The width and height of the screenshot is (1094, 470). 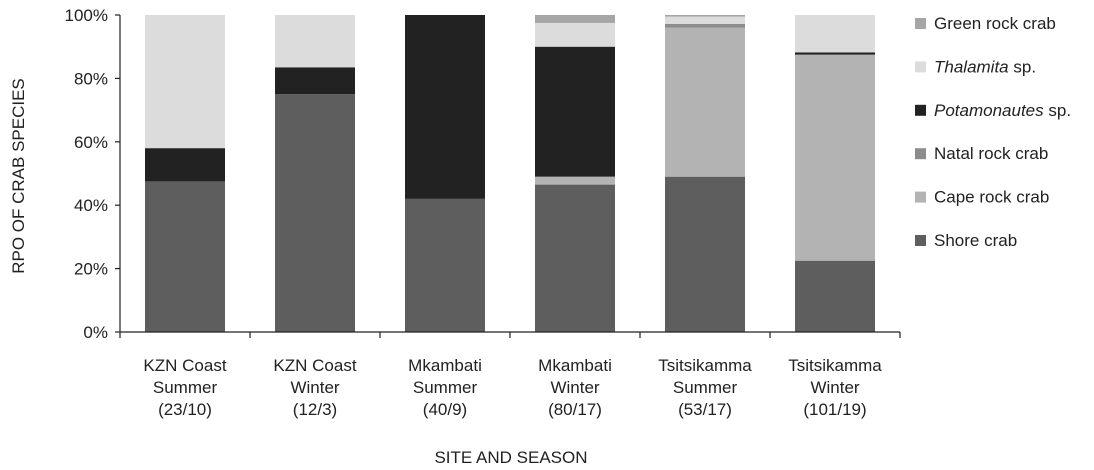 What do you see at coordinates (995, 23) in the screenshot?
I see `legend-label: Green rock crab` at bounding box center [995, 23].